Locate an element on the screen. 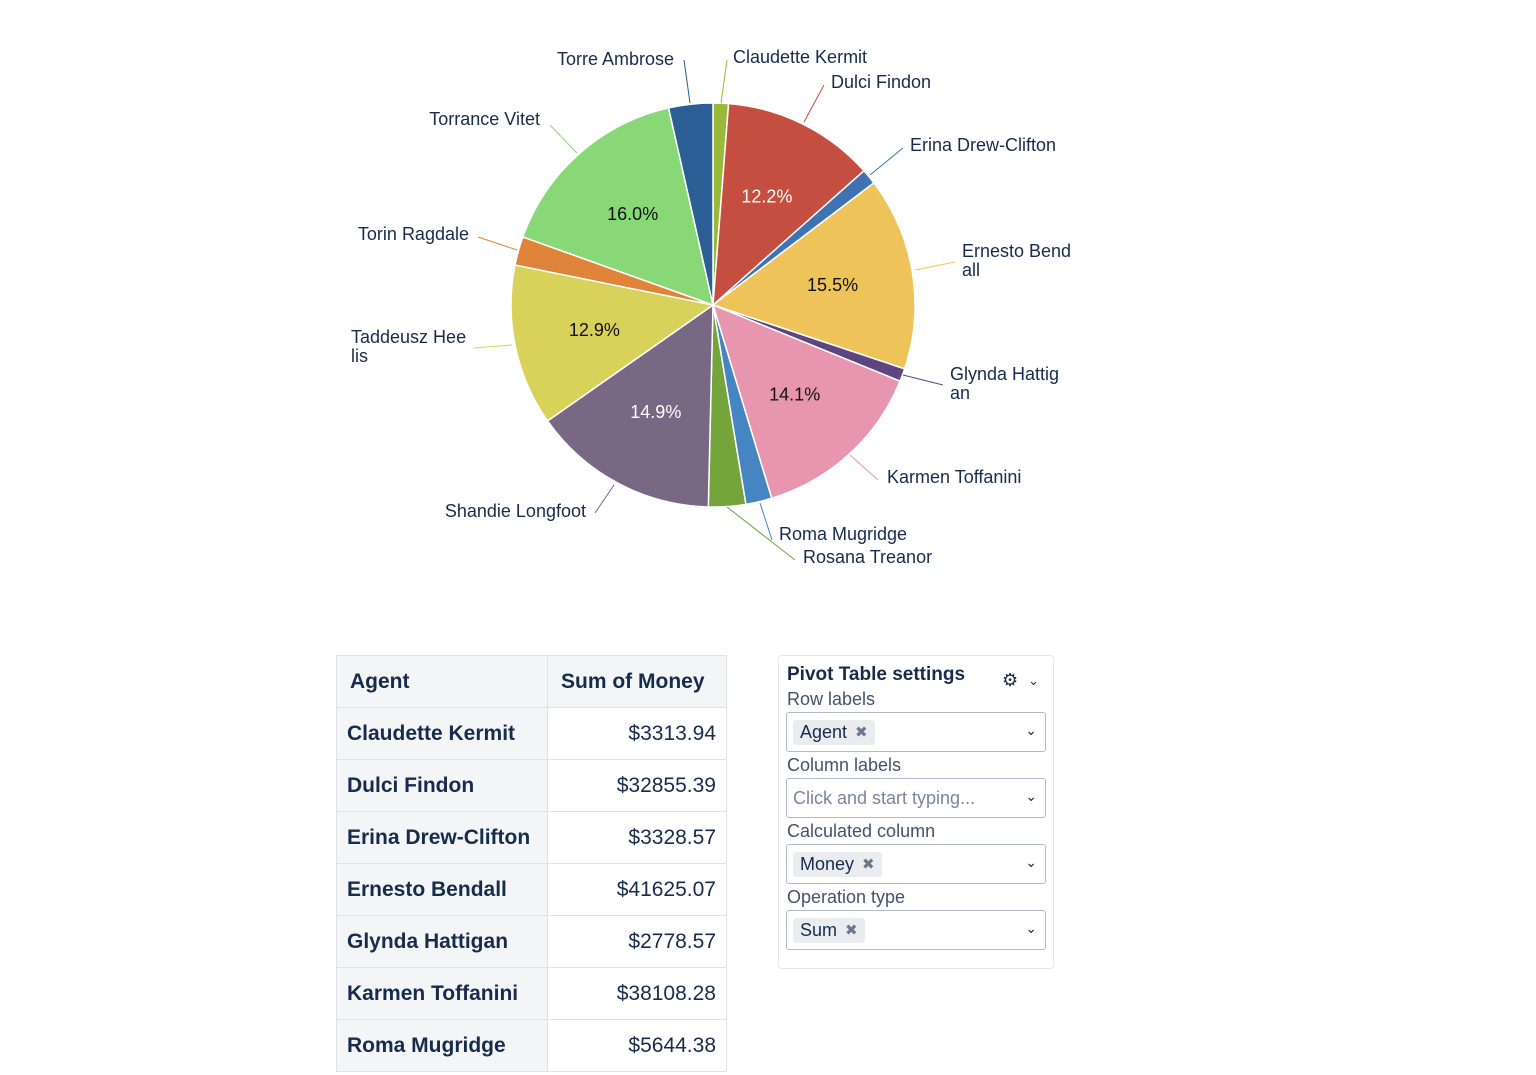  table-row: Claudette Kermit $3313.94 is located at coordinates (531, 733).